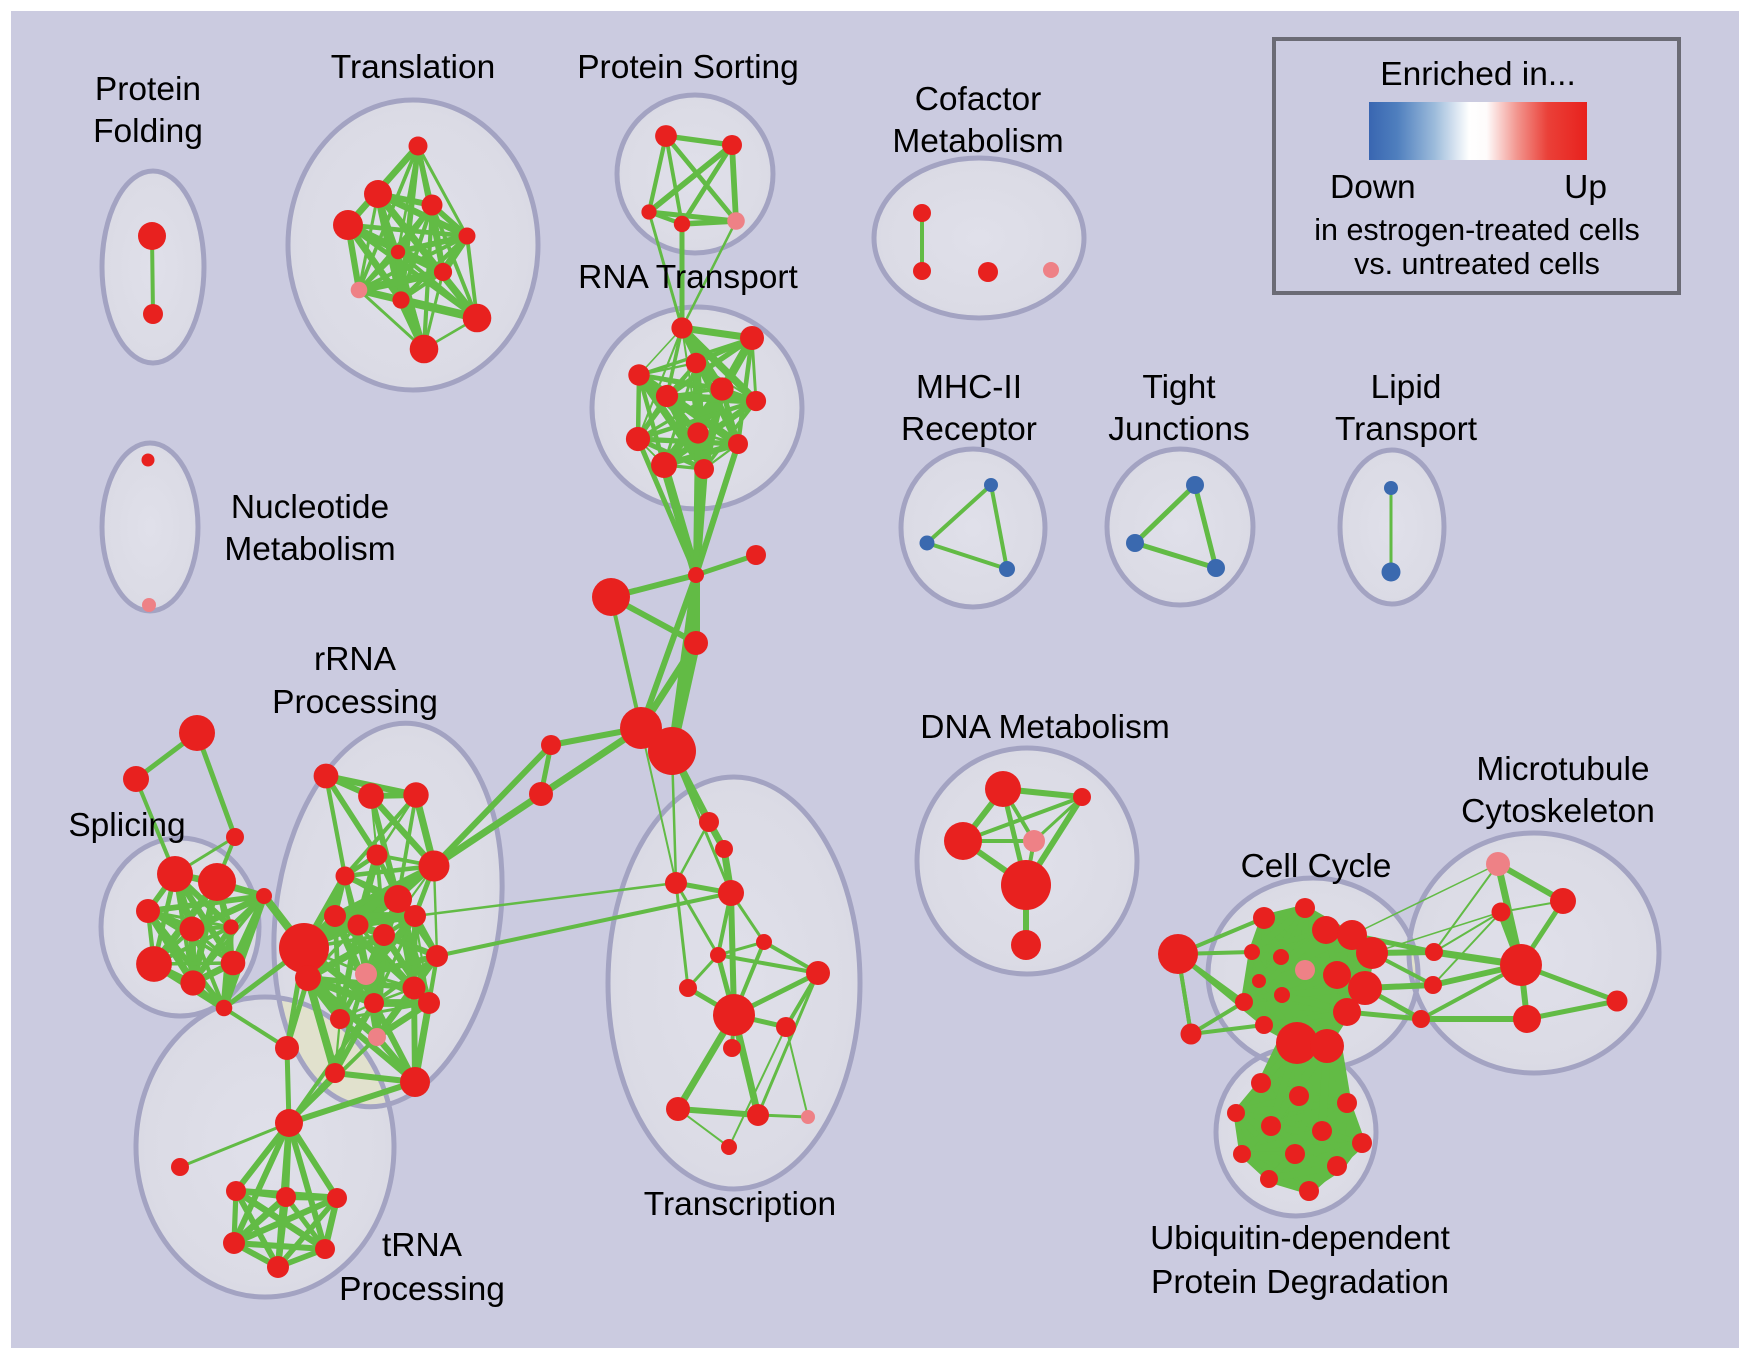 This screenshot has width=1750, height=1360. What do you see at coordinates (1044, 727) in the screenshot?
I see `svg-text: DNA Metabolism` at bounding box center [1044, 727].